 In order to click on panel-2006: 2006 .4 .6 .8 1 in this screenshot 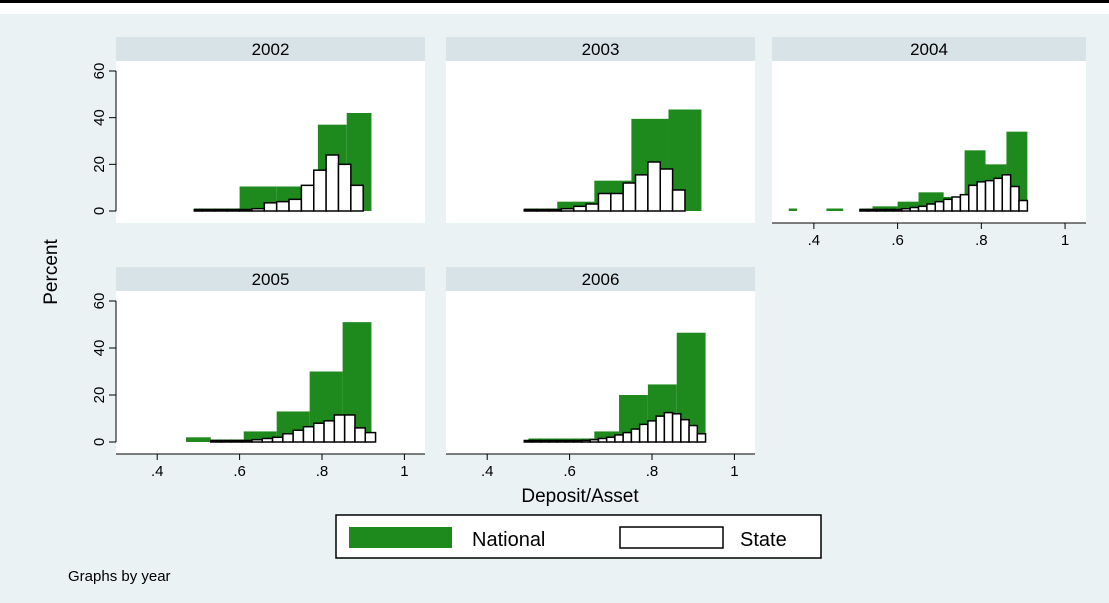, I will do `click(600, 373)`.